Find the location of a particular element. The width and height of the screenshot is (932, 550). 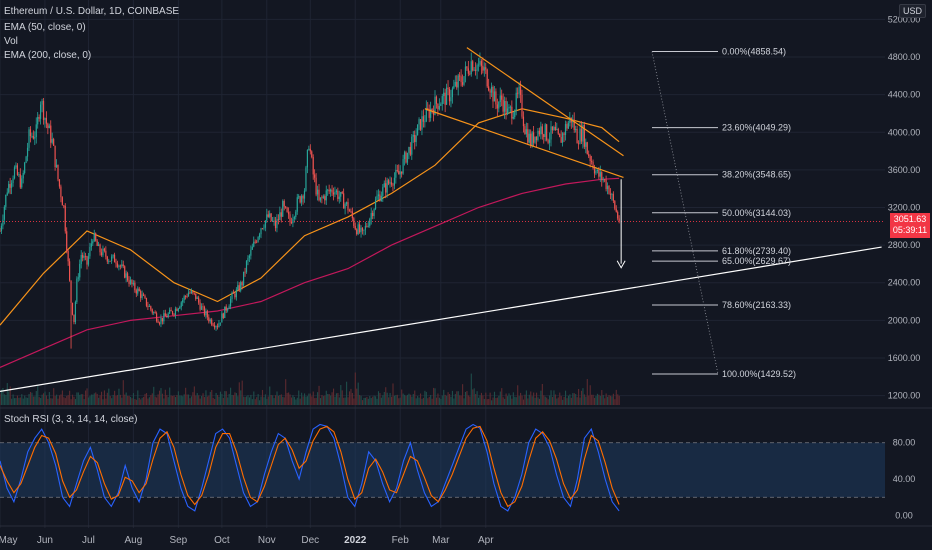

price-tick-label: 5200.00 is located at coordinates (904, 19).